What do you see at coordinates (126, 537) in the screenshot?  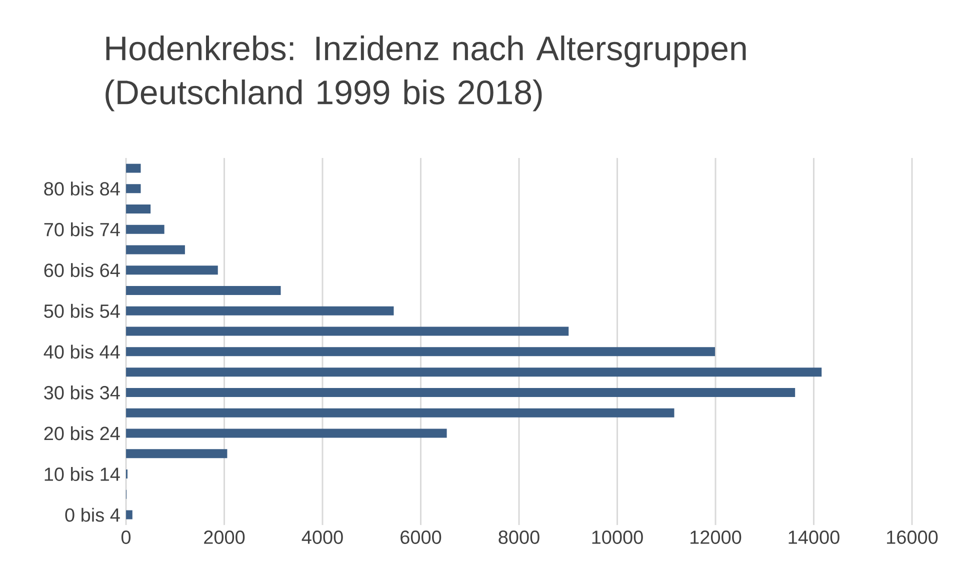 I see `x-tick-label: 0` at bounding box center [126, 537].